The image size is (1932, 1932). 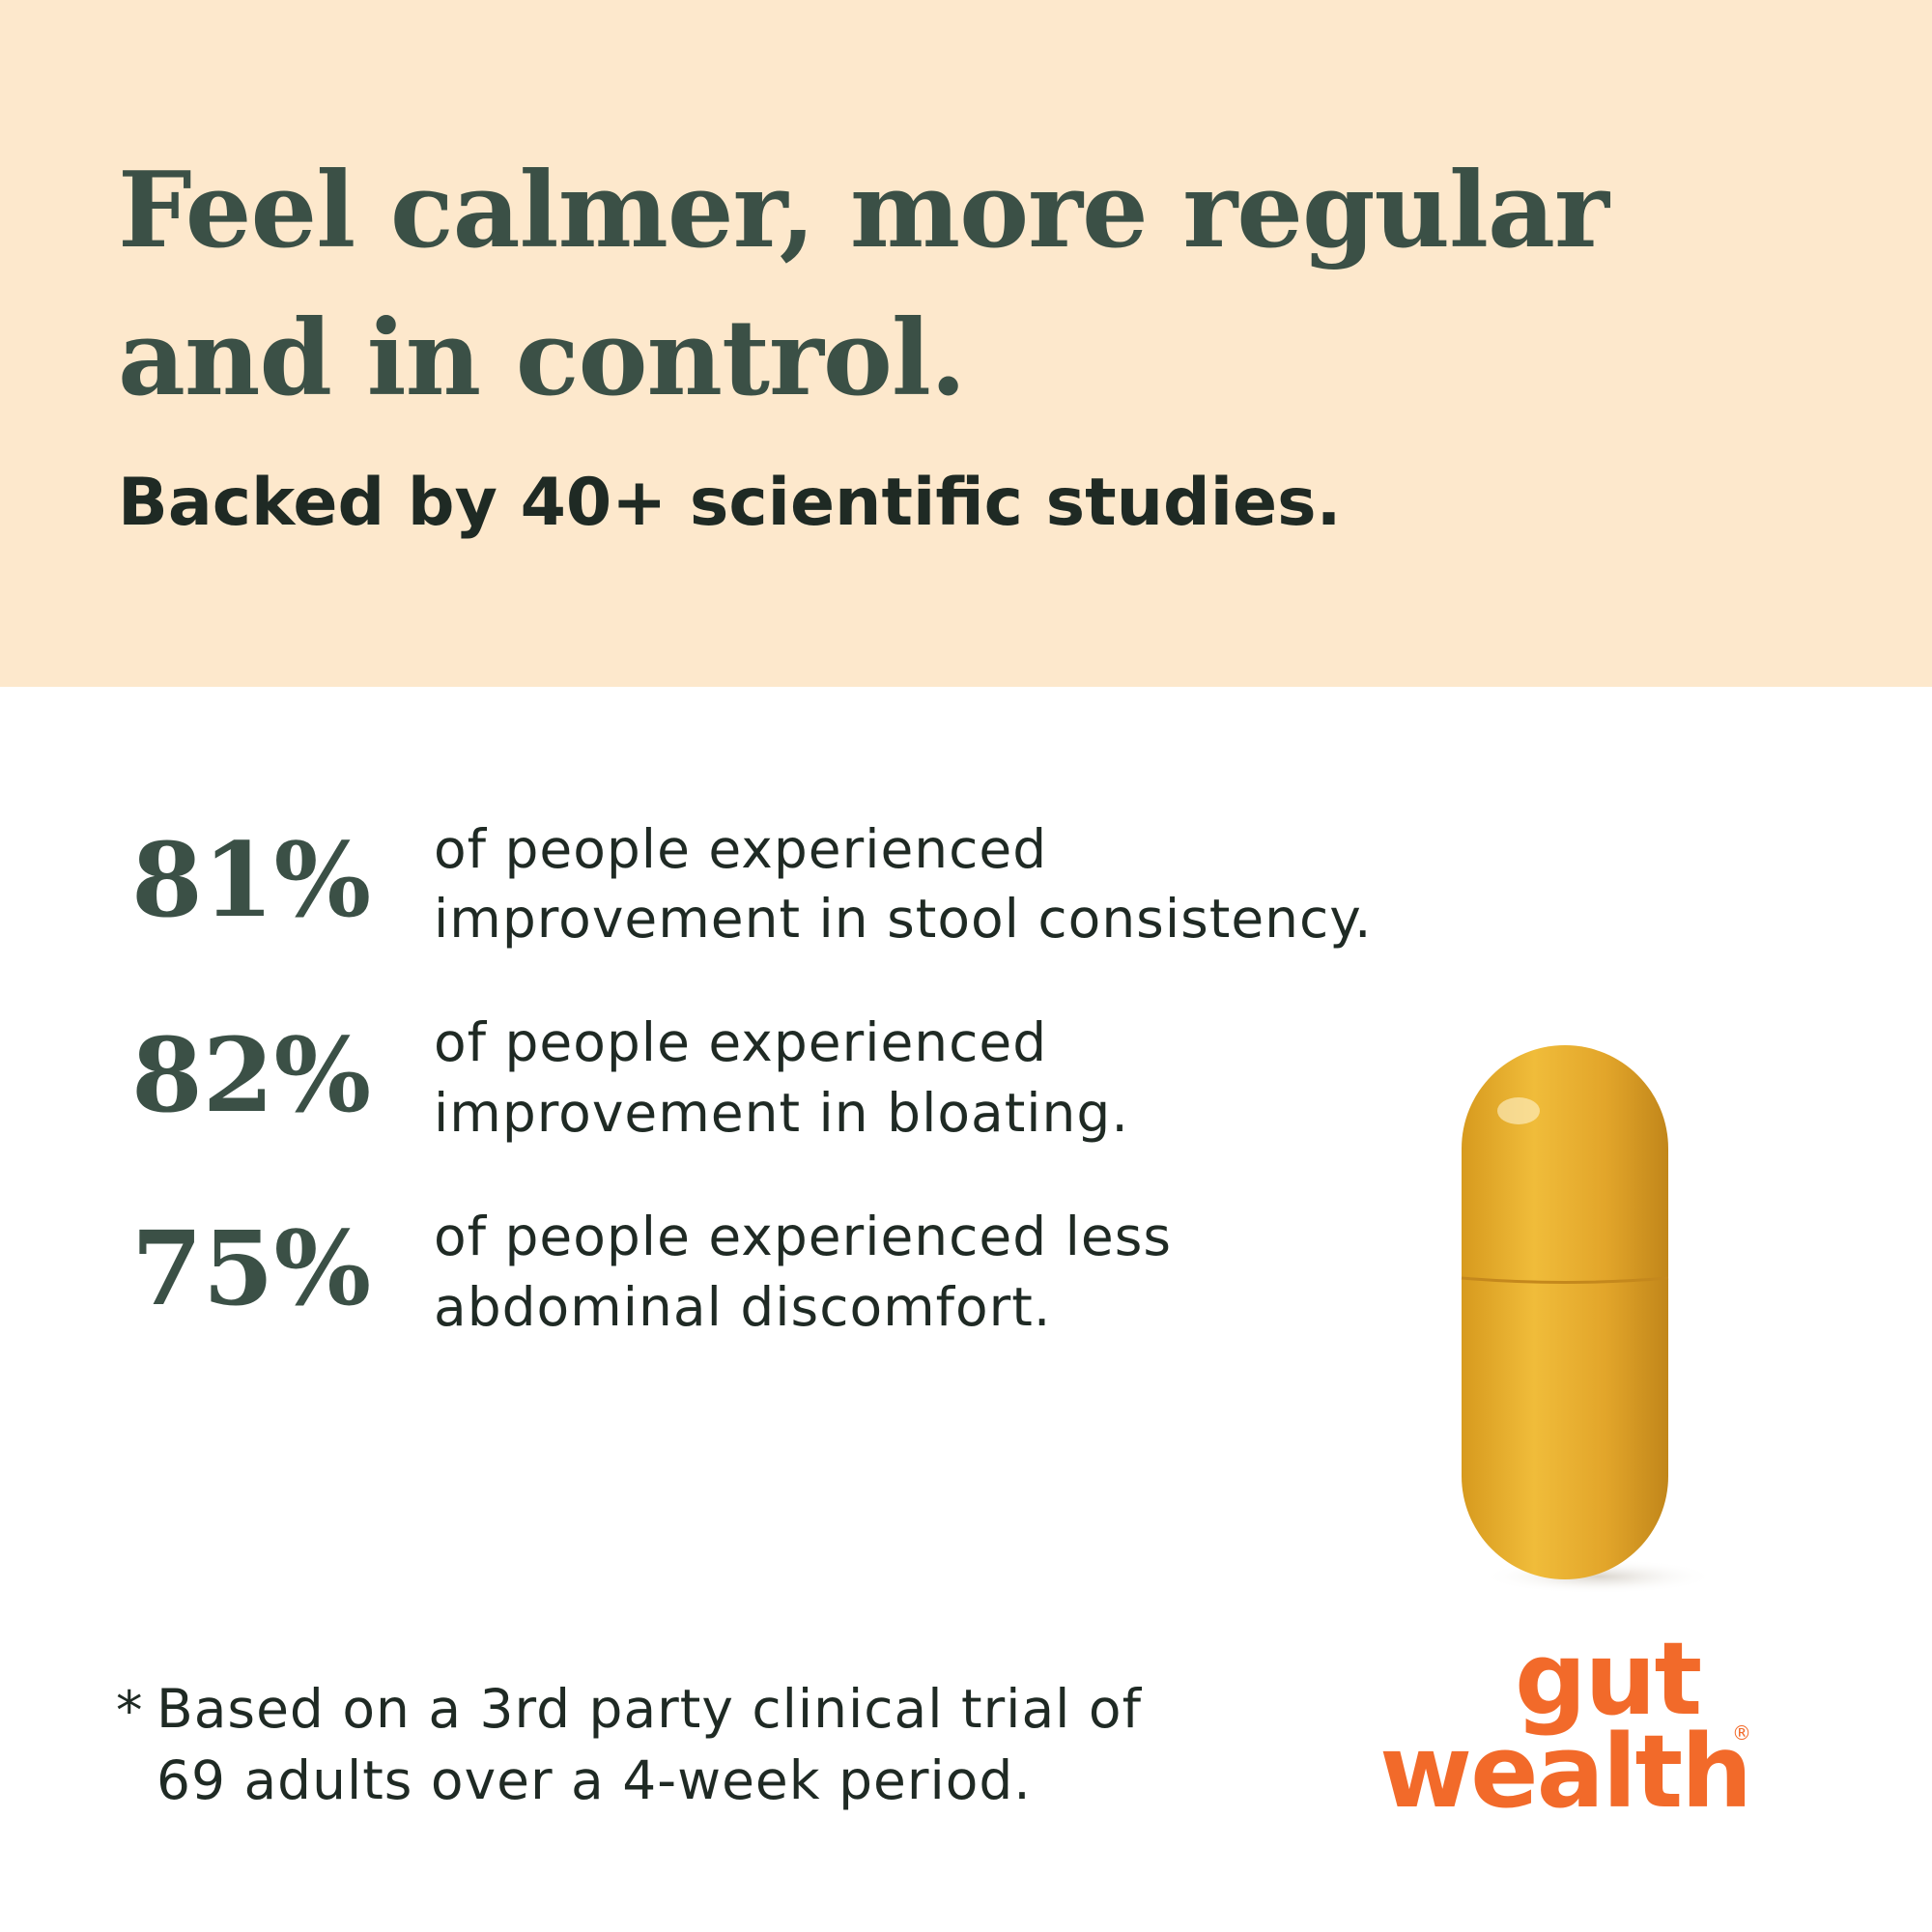 I want to click on capsule, so click(x=1588, y=1319).